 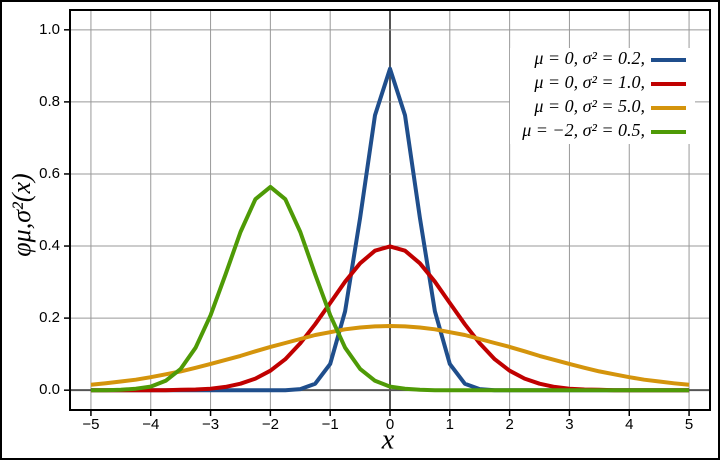 I want to click on y-tick-label: 1.0, so click(x=49, y=29).